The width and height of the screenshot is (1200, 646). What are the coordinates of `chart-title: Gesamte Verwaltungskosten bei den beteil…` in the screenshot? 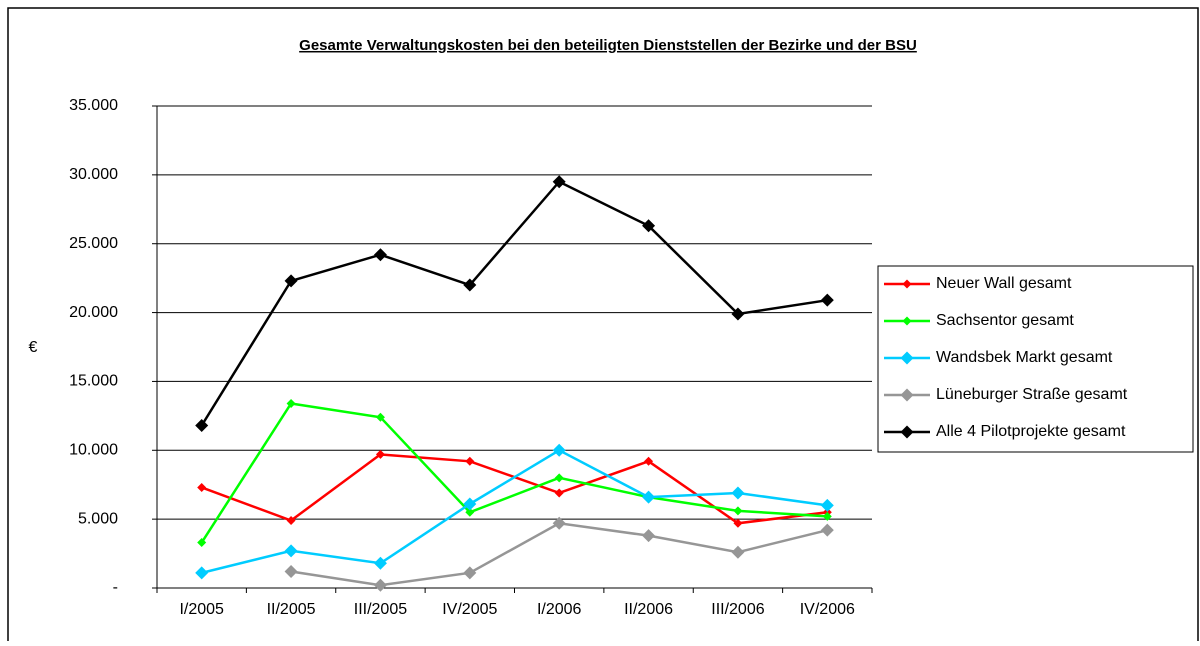 It's located at (608, 45).